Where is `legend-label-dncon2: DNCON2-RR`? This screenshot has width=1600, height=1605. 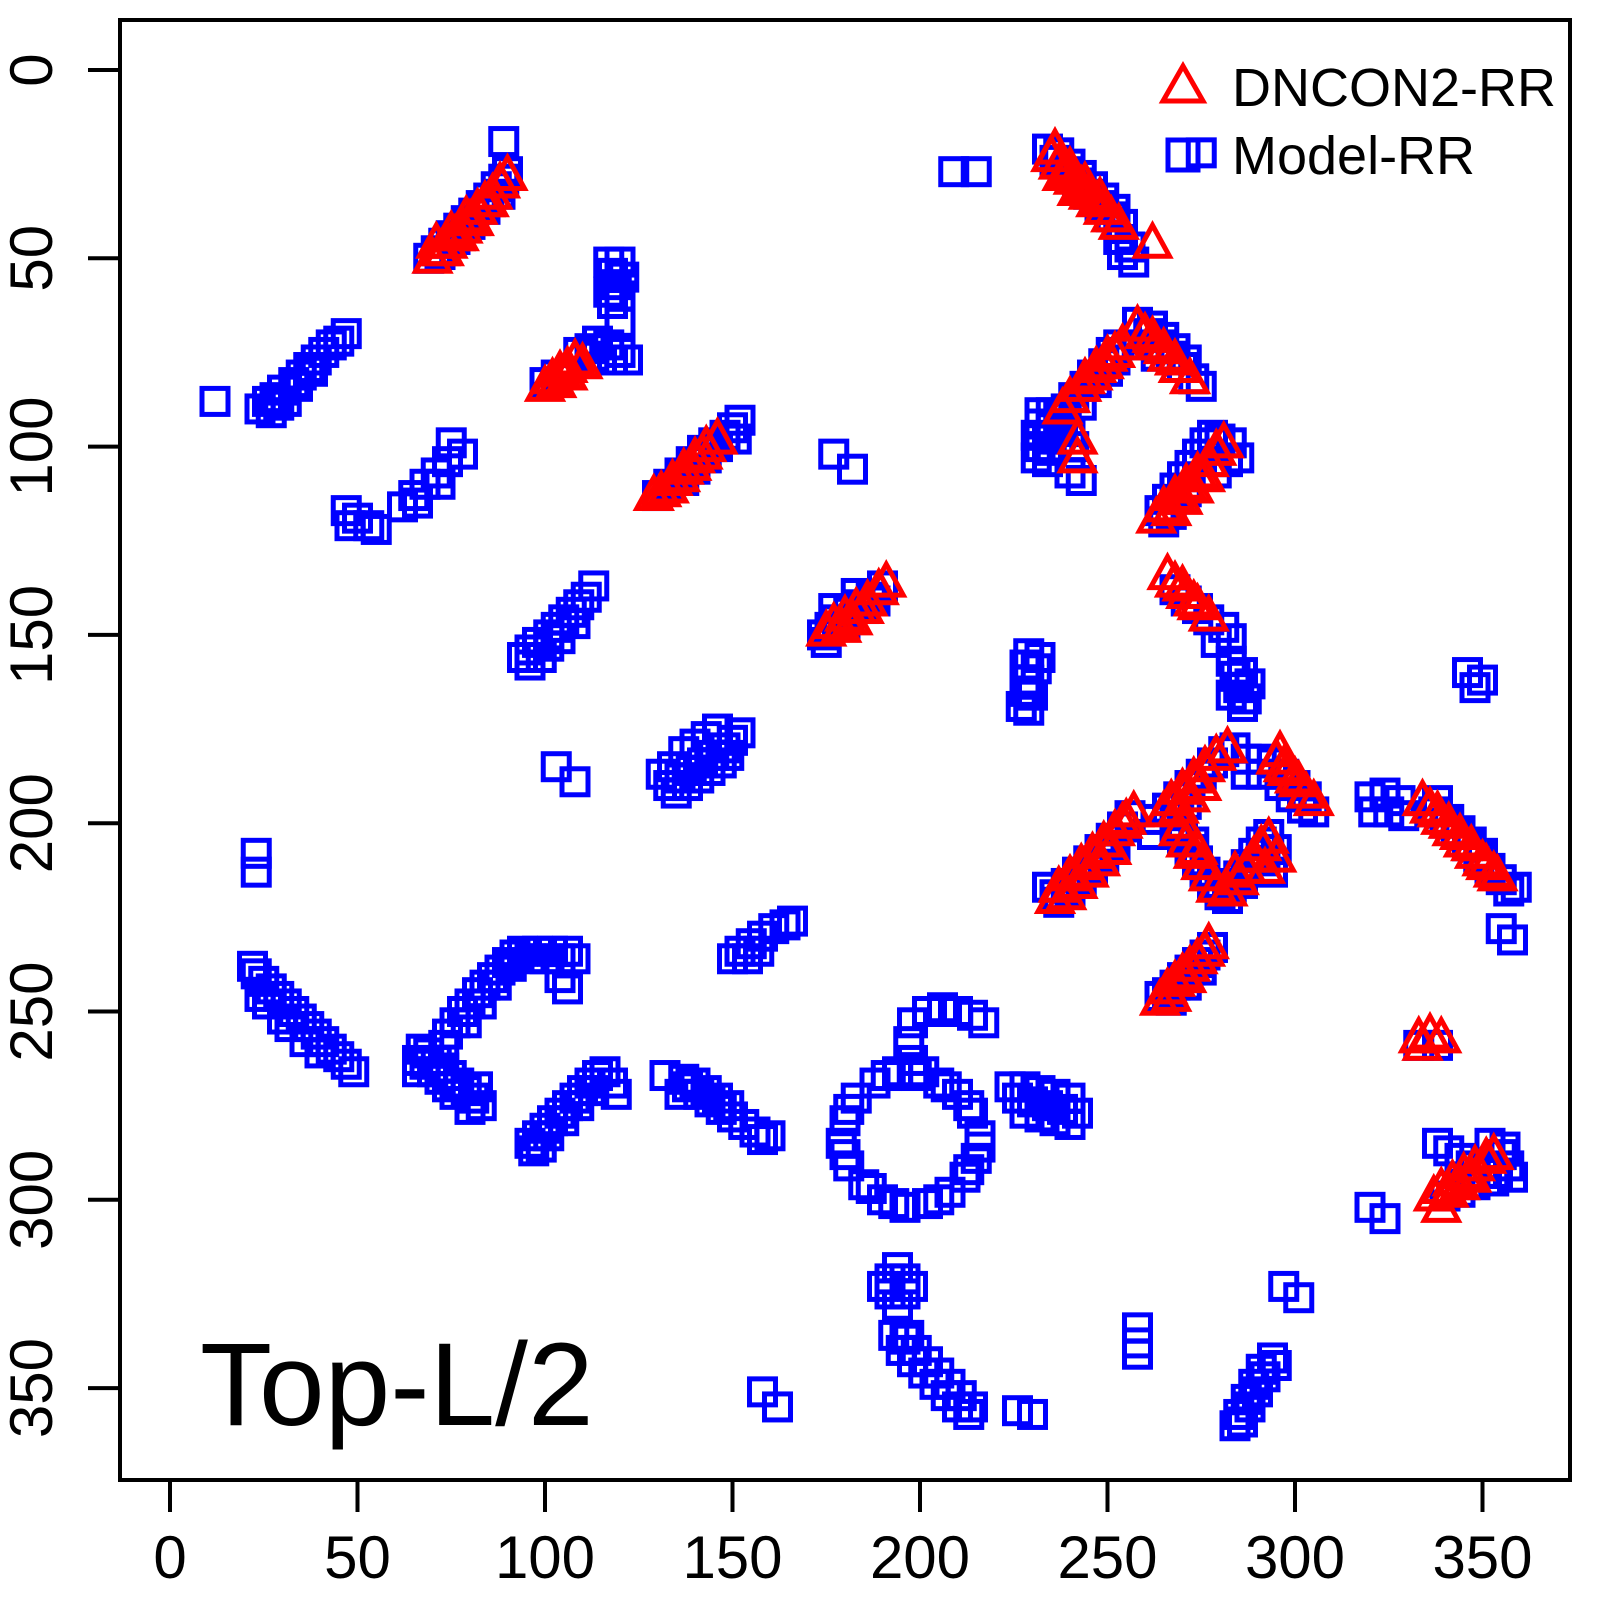 legend-label-dncon2: DNCON2-RR is located at coordinates (1394, 88).